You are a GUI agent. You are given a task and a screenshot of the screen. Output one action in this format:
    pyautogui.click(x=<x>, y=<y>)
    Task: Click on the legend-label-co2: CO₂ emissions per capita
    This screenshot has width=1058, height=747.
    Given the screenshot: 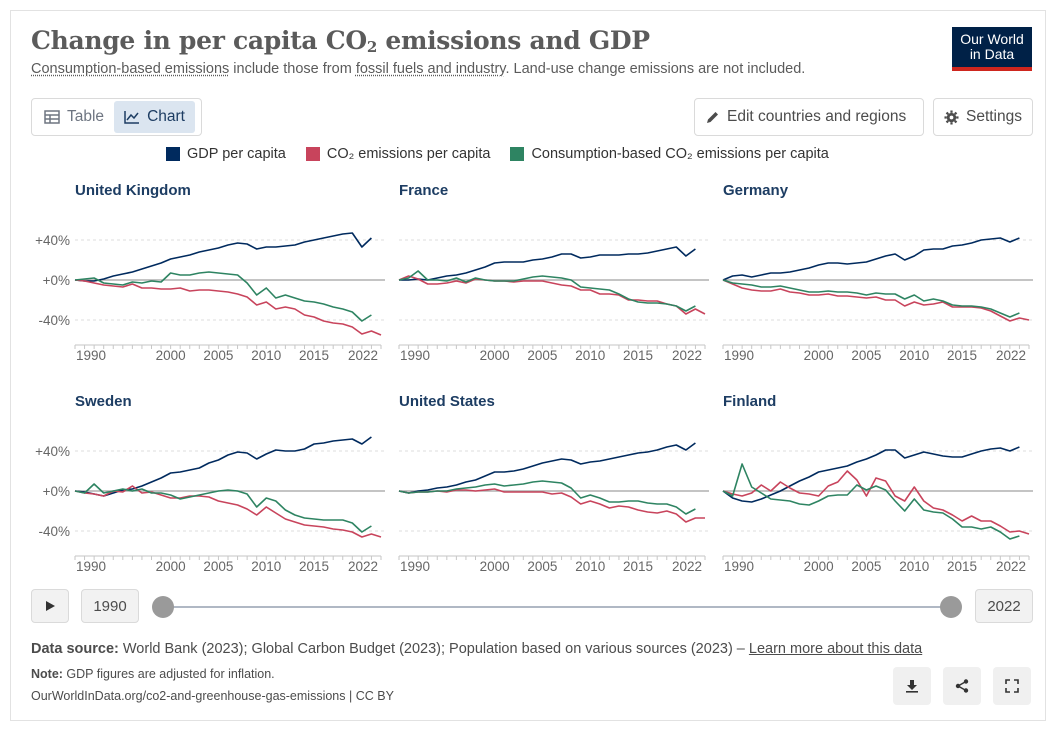 What is the action you would take?
    pyautogui.click(x=408, y=154)
    